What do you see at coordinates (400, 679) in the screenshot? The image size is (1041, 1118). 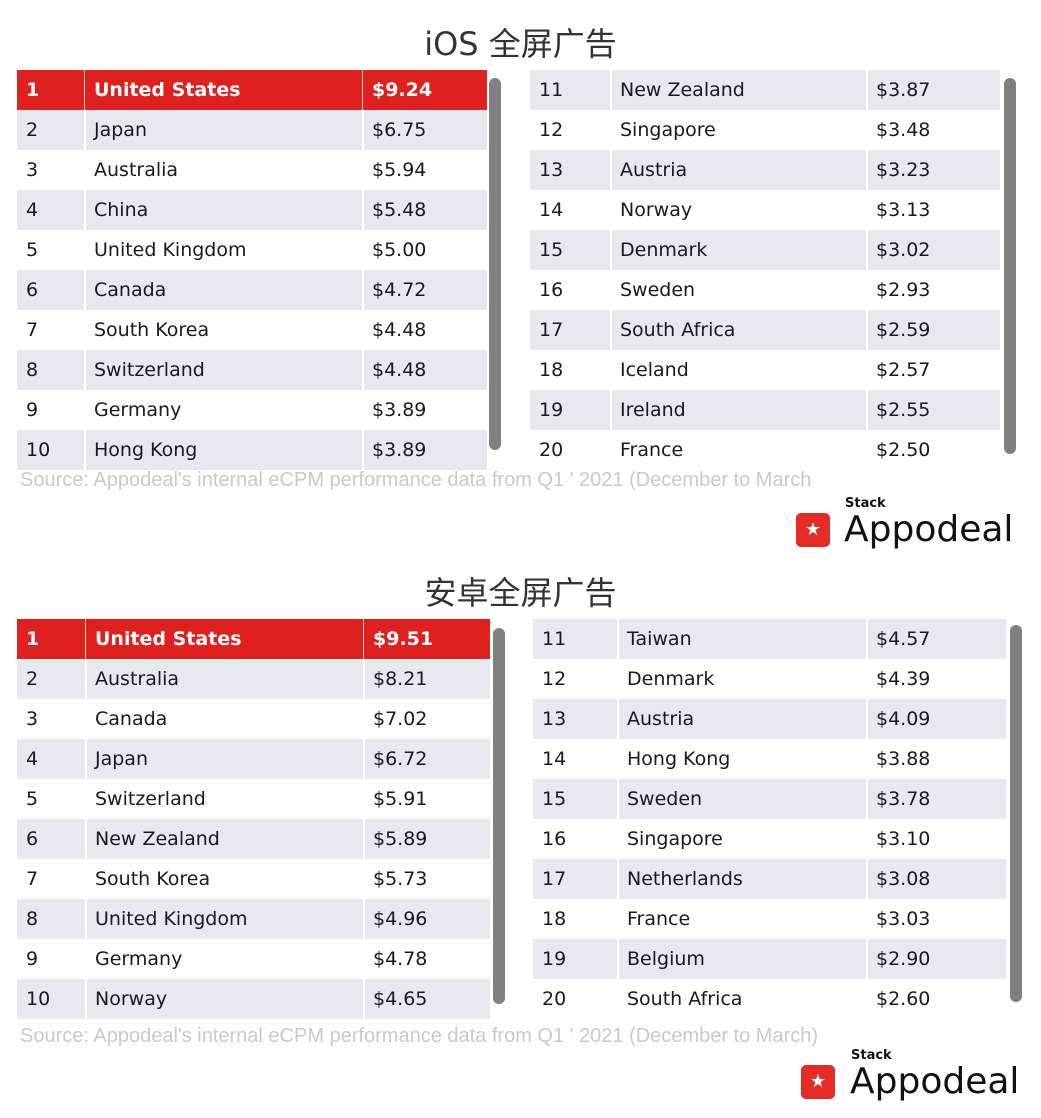 I see `ecpm-value-cell: $8.21` at bounding box center [400, 679].